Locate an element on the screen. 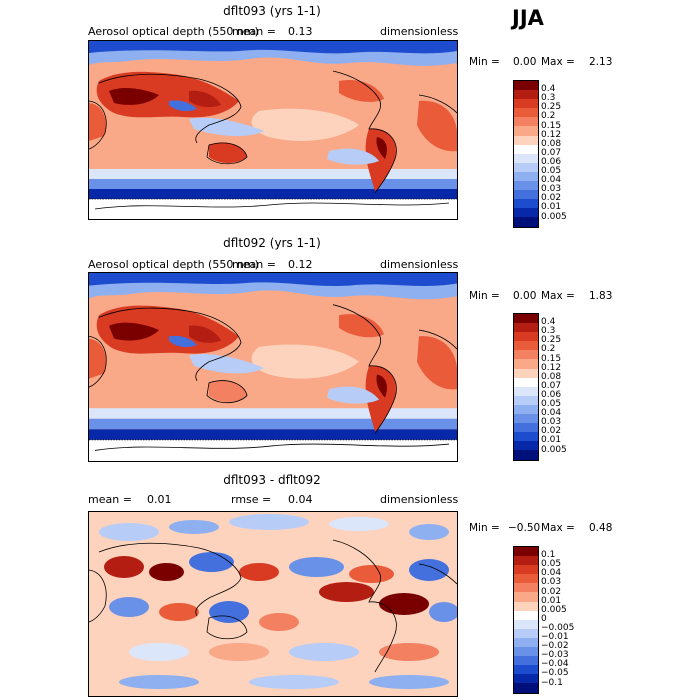 The image size is (700, 700). panel1-mean-label: mean = is located at coordinates (254, 31).